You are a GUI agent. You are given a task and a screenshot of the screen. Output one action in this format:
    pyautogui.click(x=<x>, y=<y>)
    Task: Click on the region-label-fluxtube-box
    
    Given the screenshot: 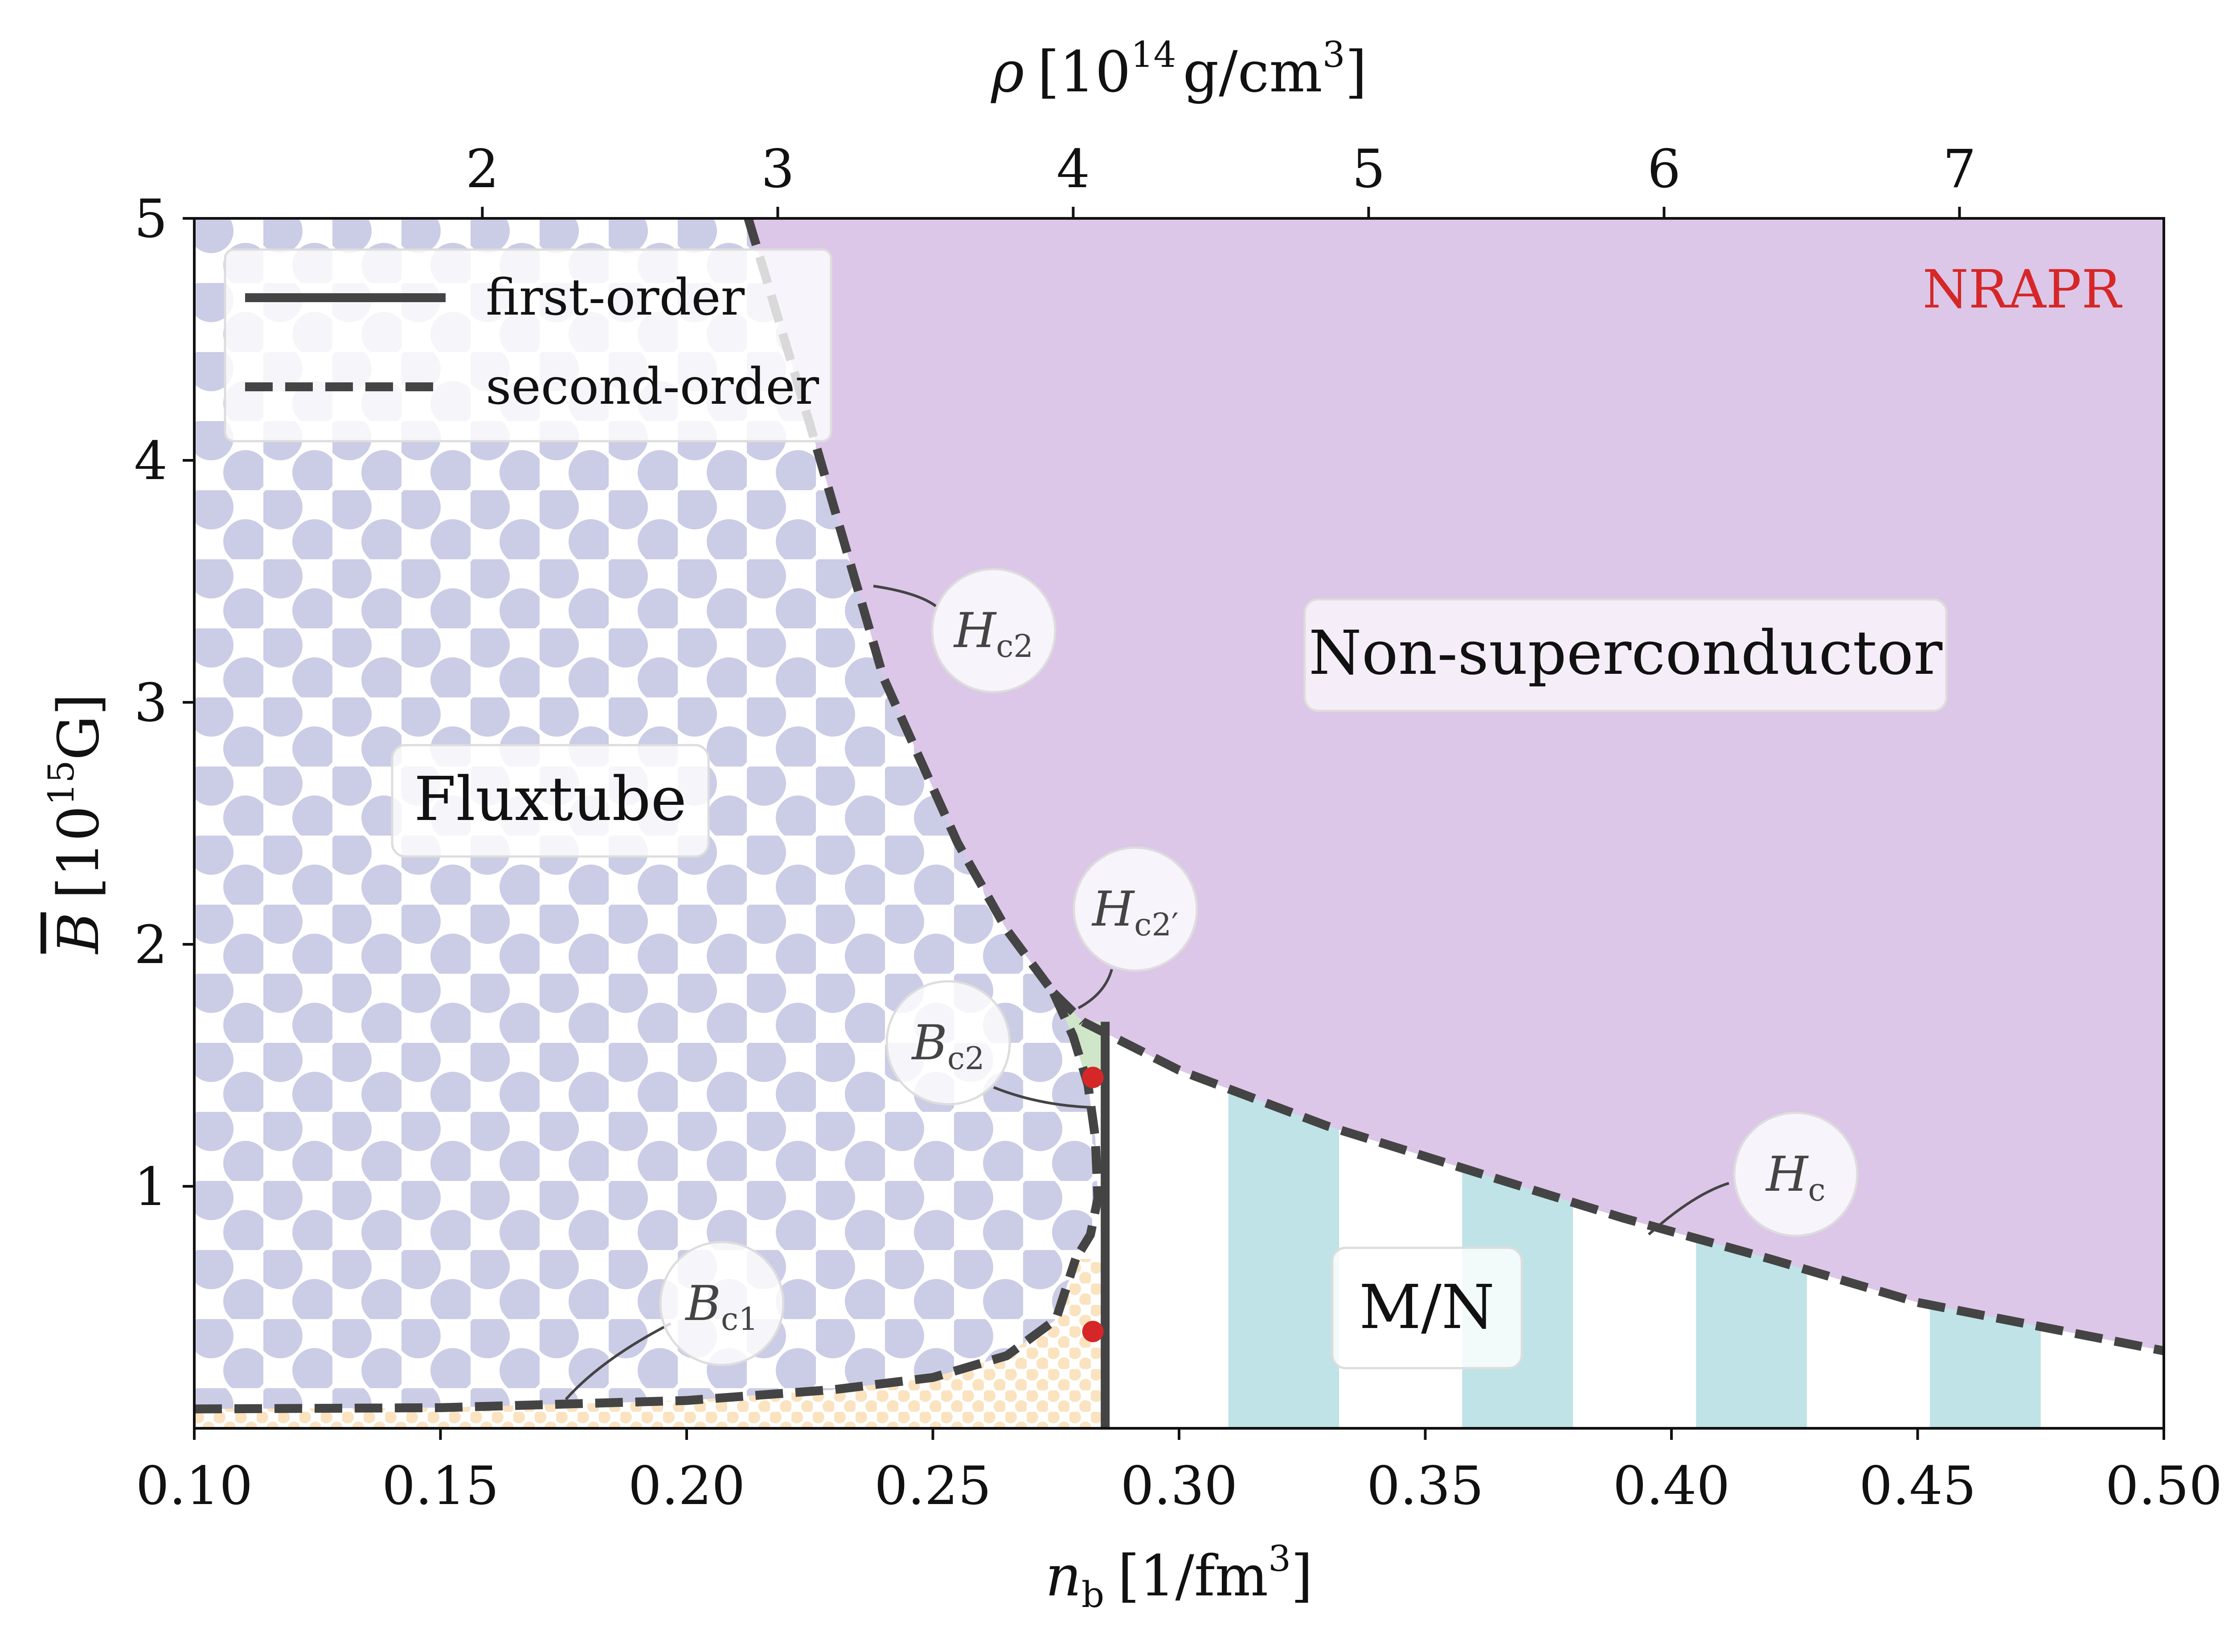 What is the action you would take?
    pyautogui.click(x=550, y=801)
    